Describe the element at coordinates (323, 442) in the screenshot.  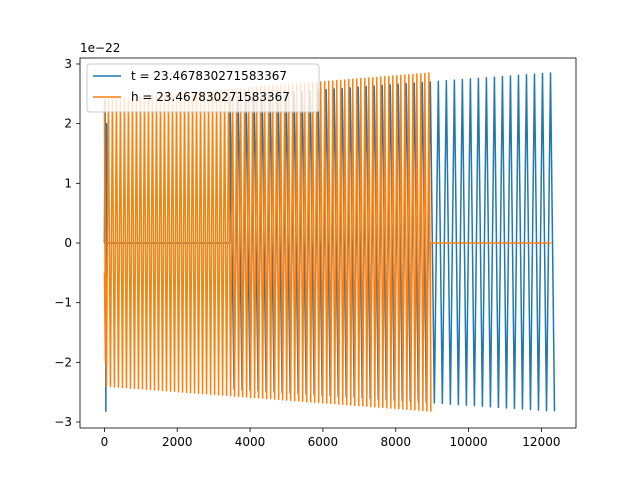
I see `x-tick-label: 6000` at that location.